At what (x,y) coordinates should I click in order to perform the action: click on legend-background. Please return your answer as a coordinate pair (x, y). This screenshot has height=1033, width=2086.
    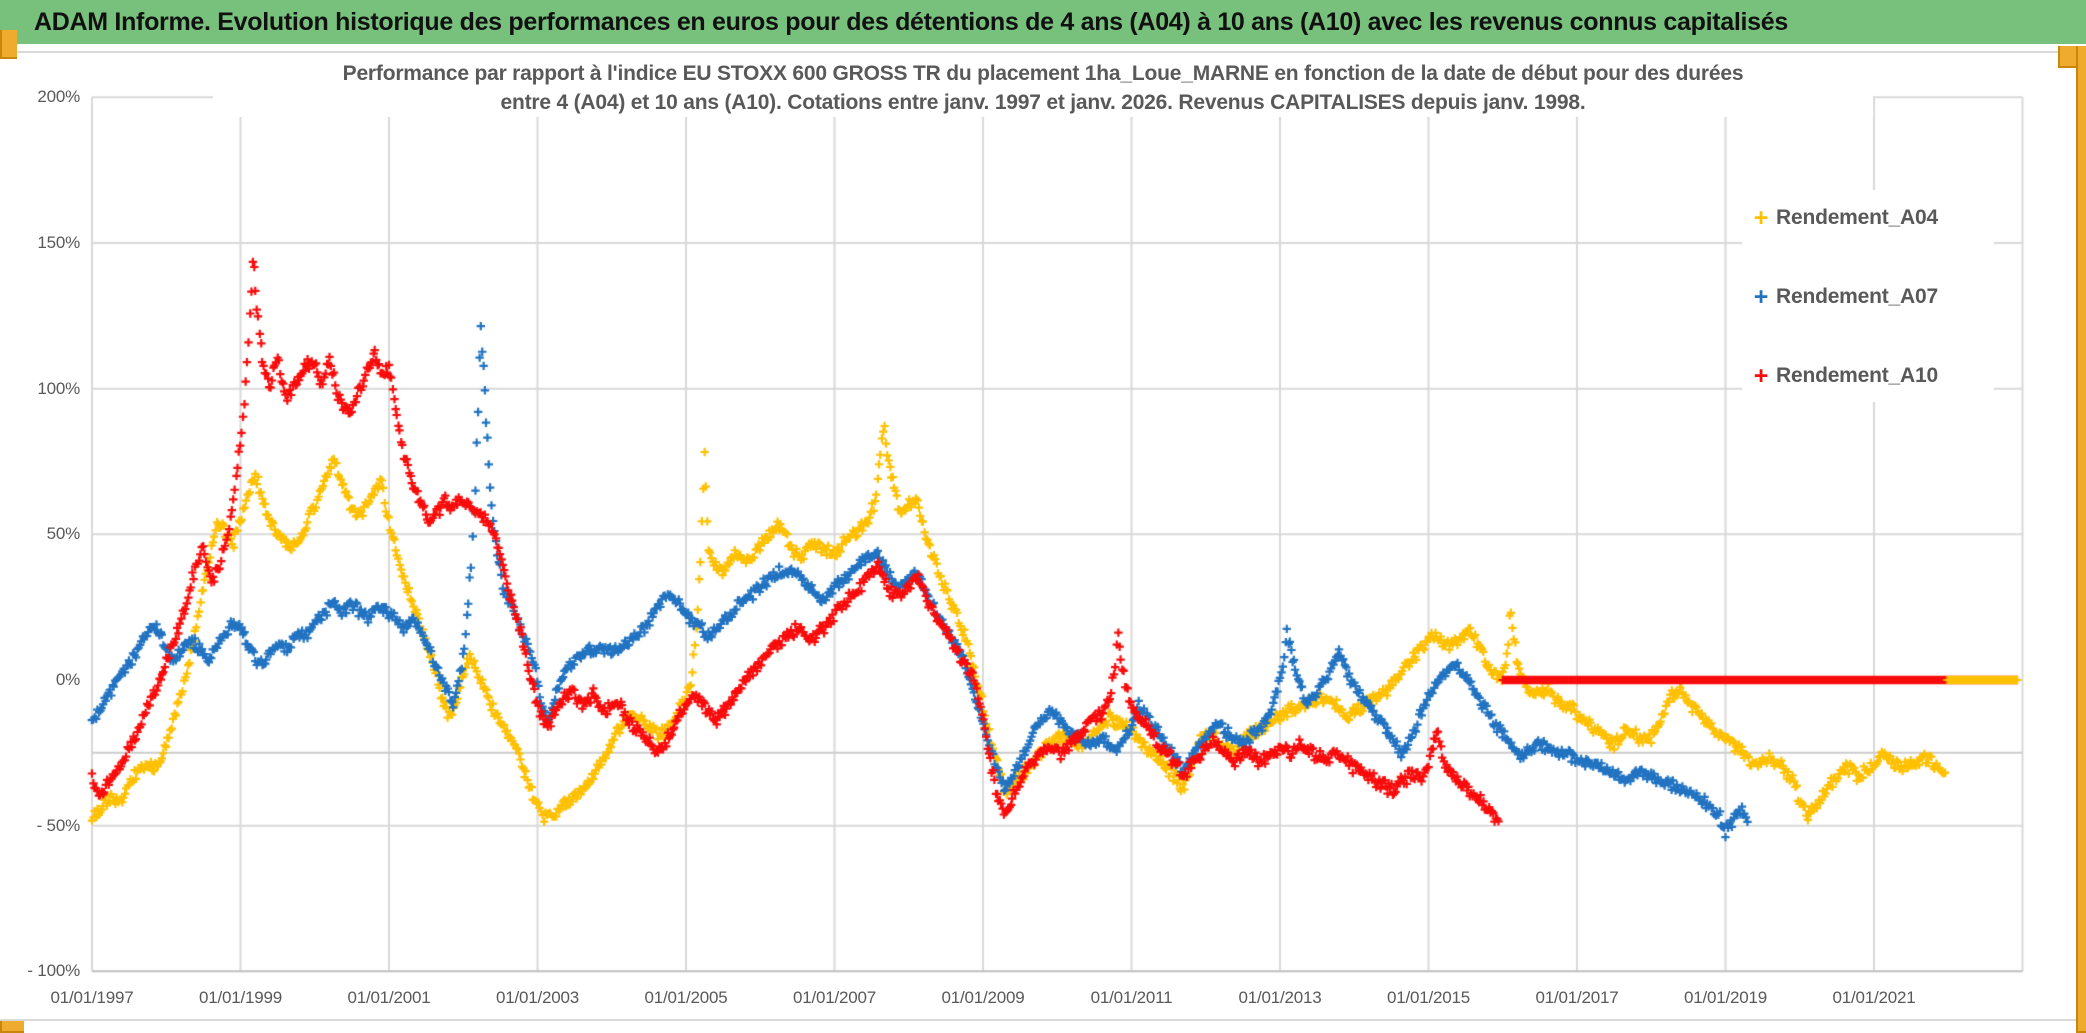
    Looking at the image, I should click on (1868, 296).